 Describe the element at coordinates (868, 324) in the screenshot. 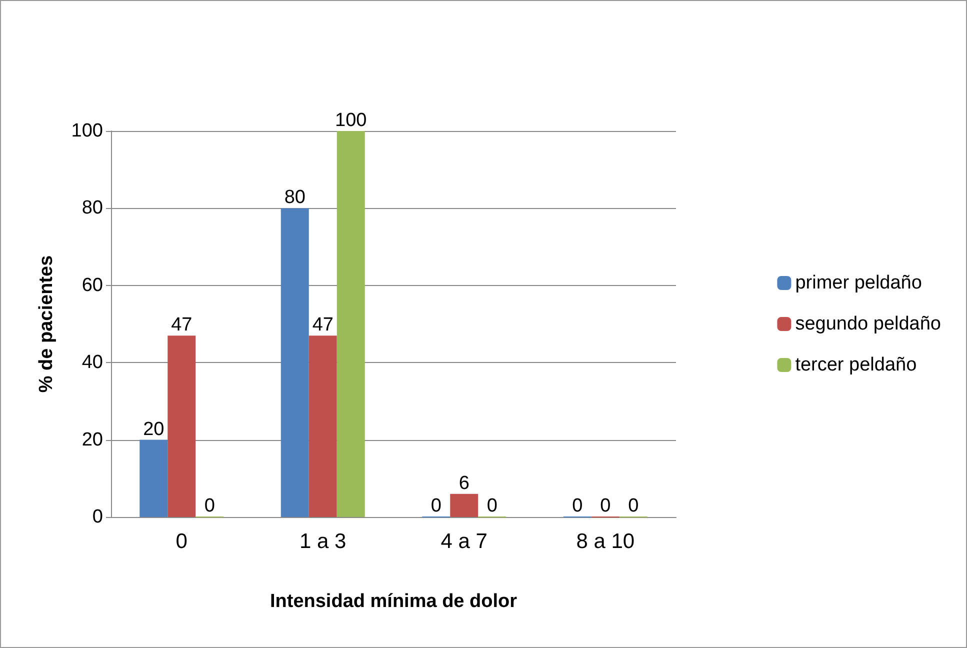

I see `legend-label: segundo peldaño` at that location.